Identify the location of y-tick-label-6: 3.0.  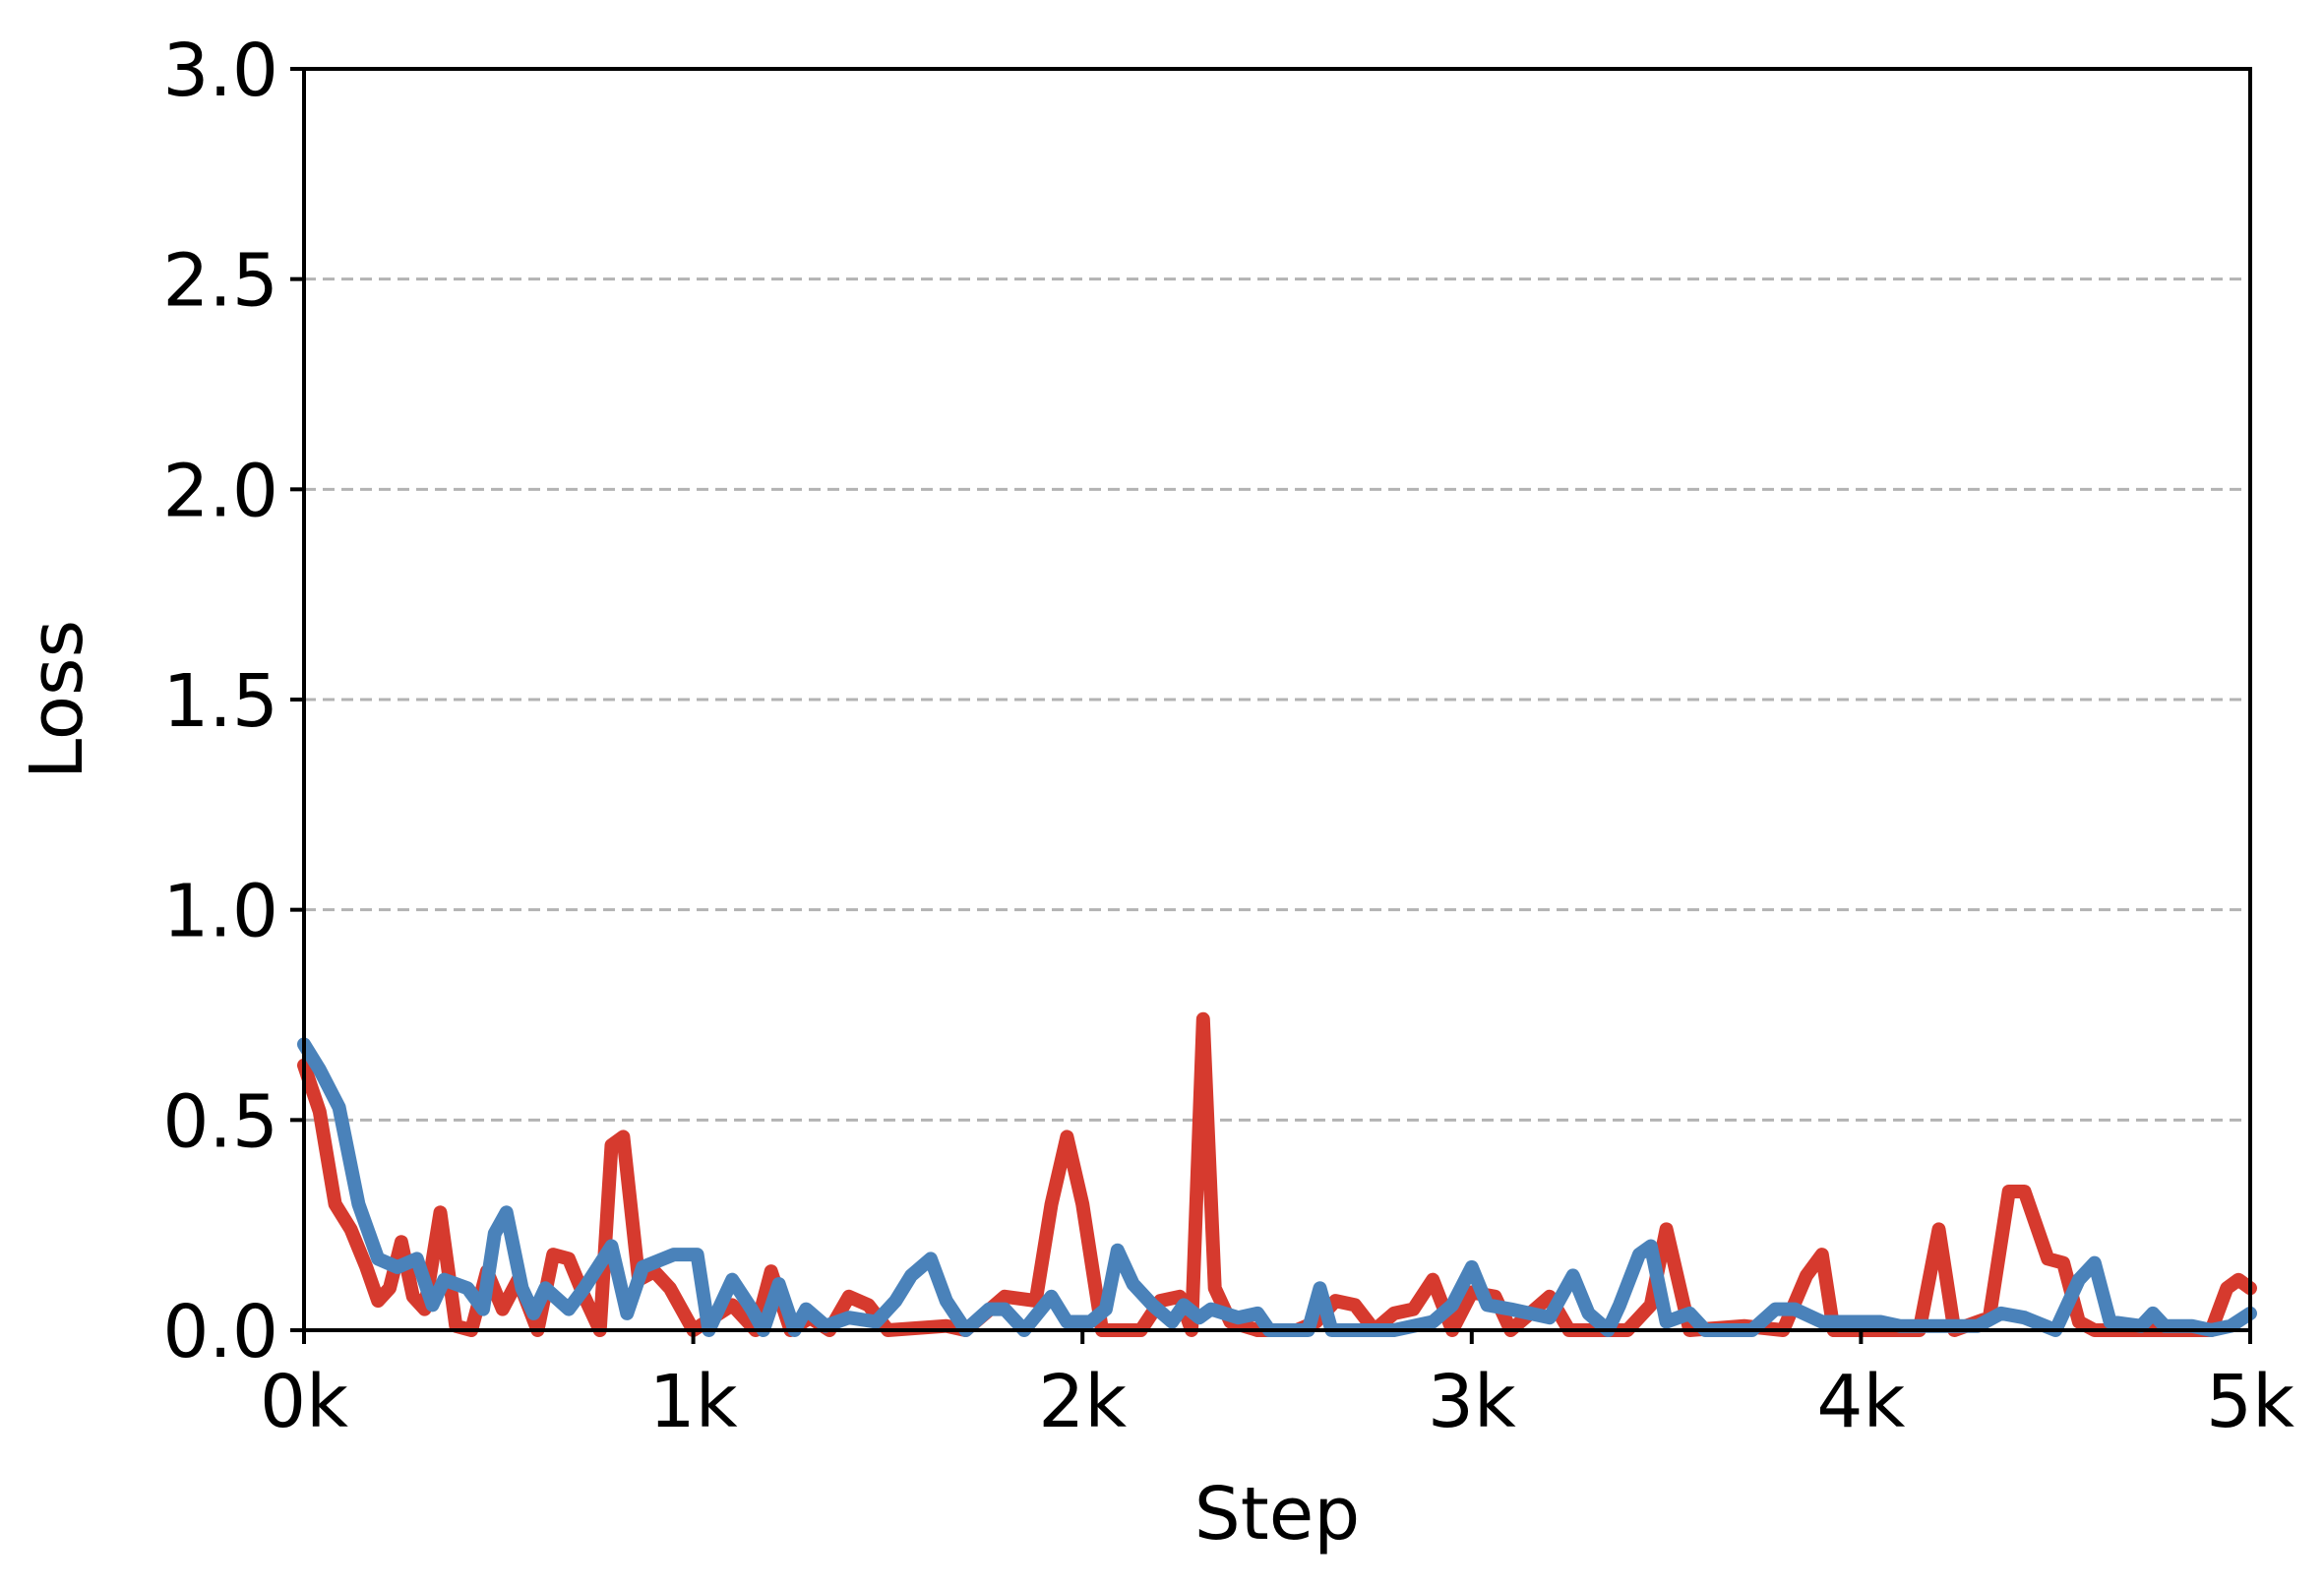
(220, 71).